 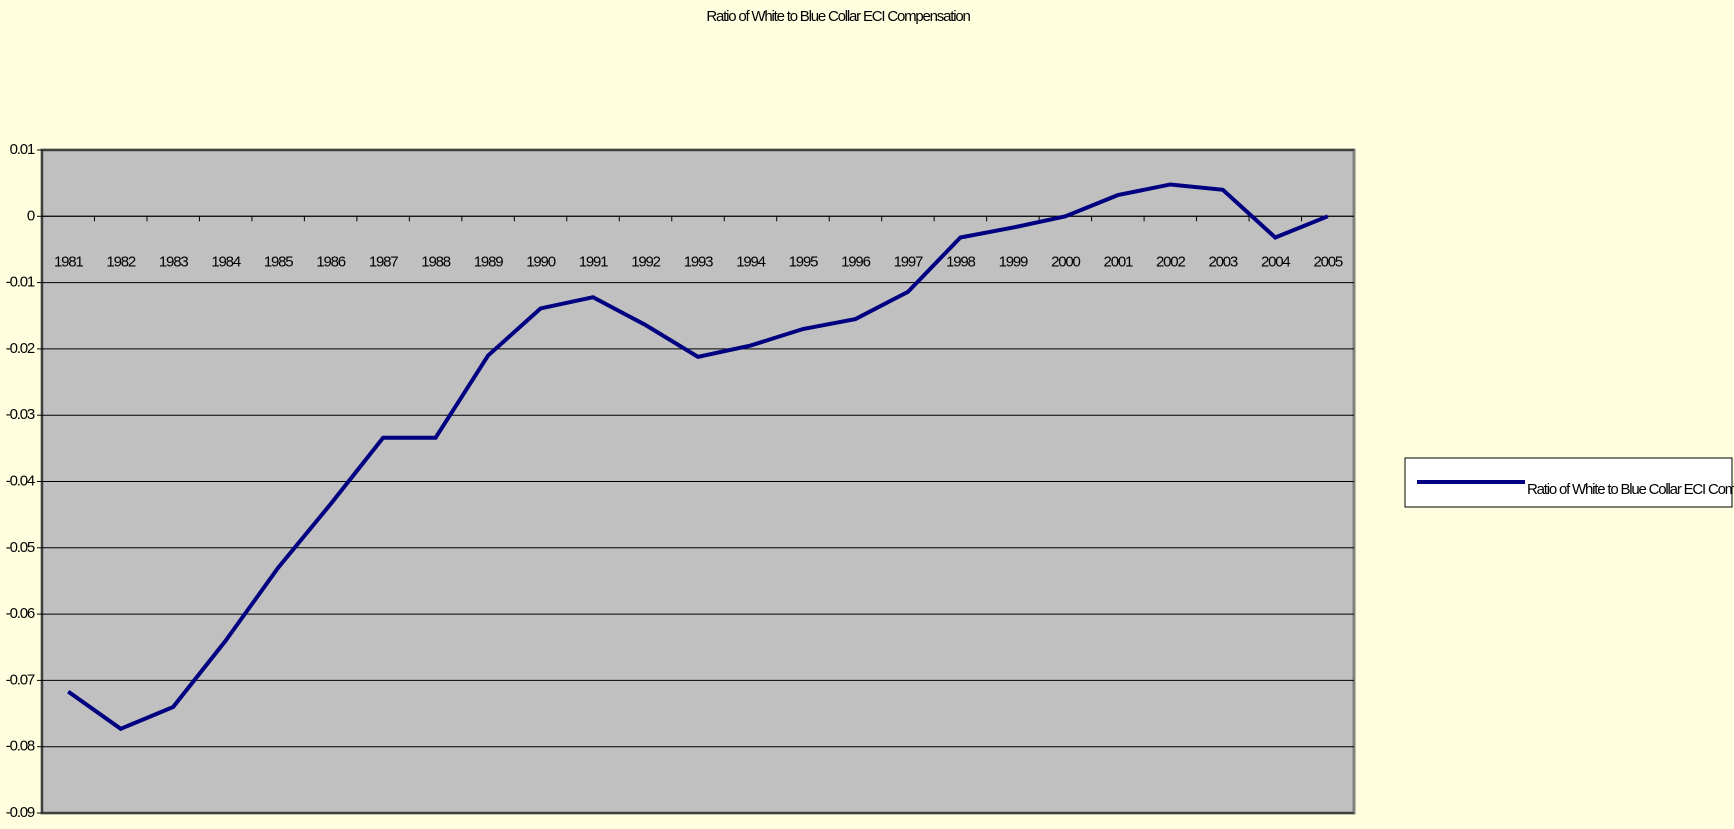 I want to click on y-tick-label: -0.07, so click(x=20, y=679).